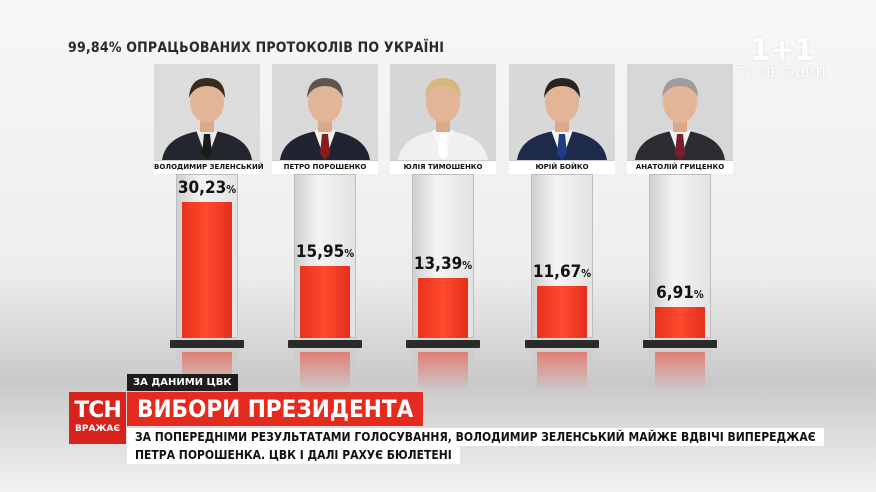 This screenshot has width=876, height=492. I want to click on tsn-logo: ТСН ВРАЖАЄ, so click(97, 418).